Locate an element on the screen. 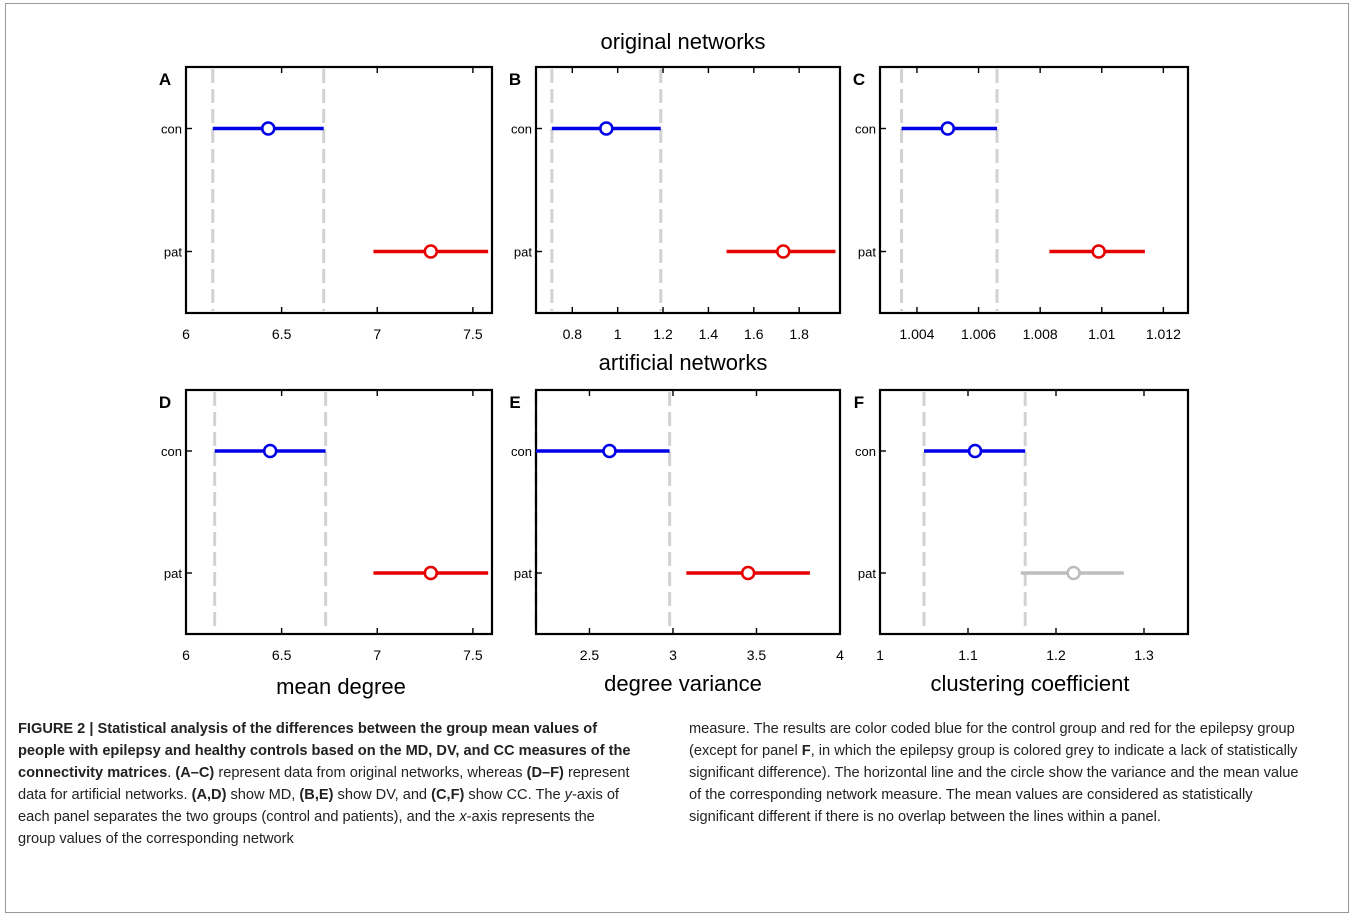 The image size is (1356, 922). panel-b-xtick-label-3: 1.4 is located at coordinates (709, 334).